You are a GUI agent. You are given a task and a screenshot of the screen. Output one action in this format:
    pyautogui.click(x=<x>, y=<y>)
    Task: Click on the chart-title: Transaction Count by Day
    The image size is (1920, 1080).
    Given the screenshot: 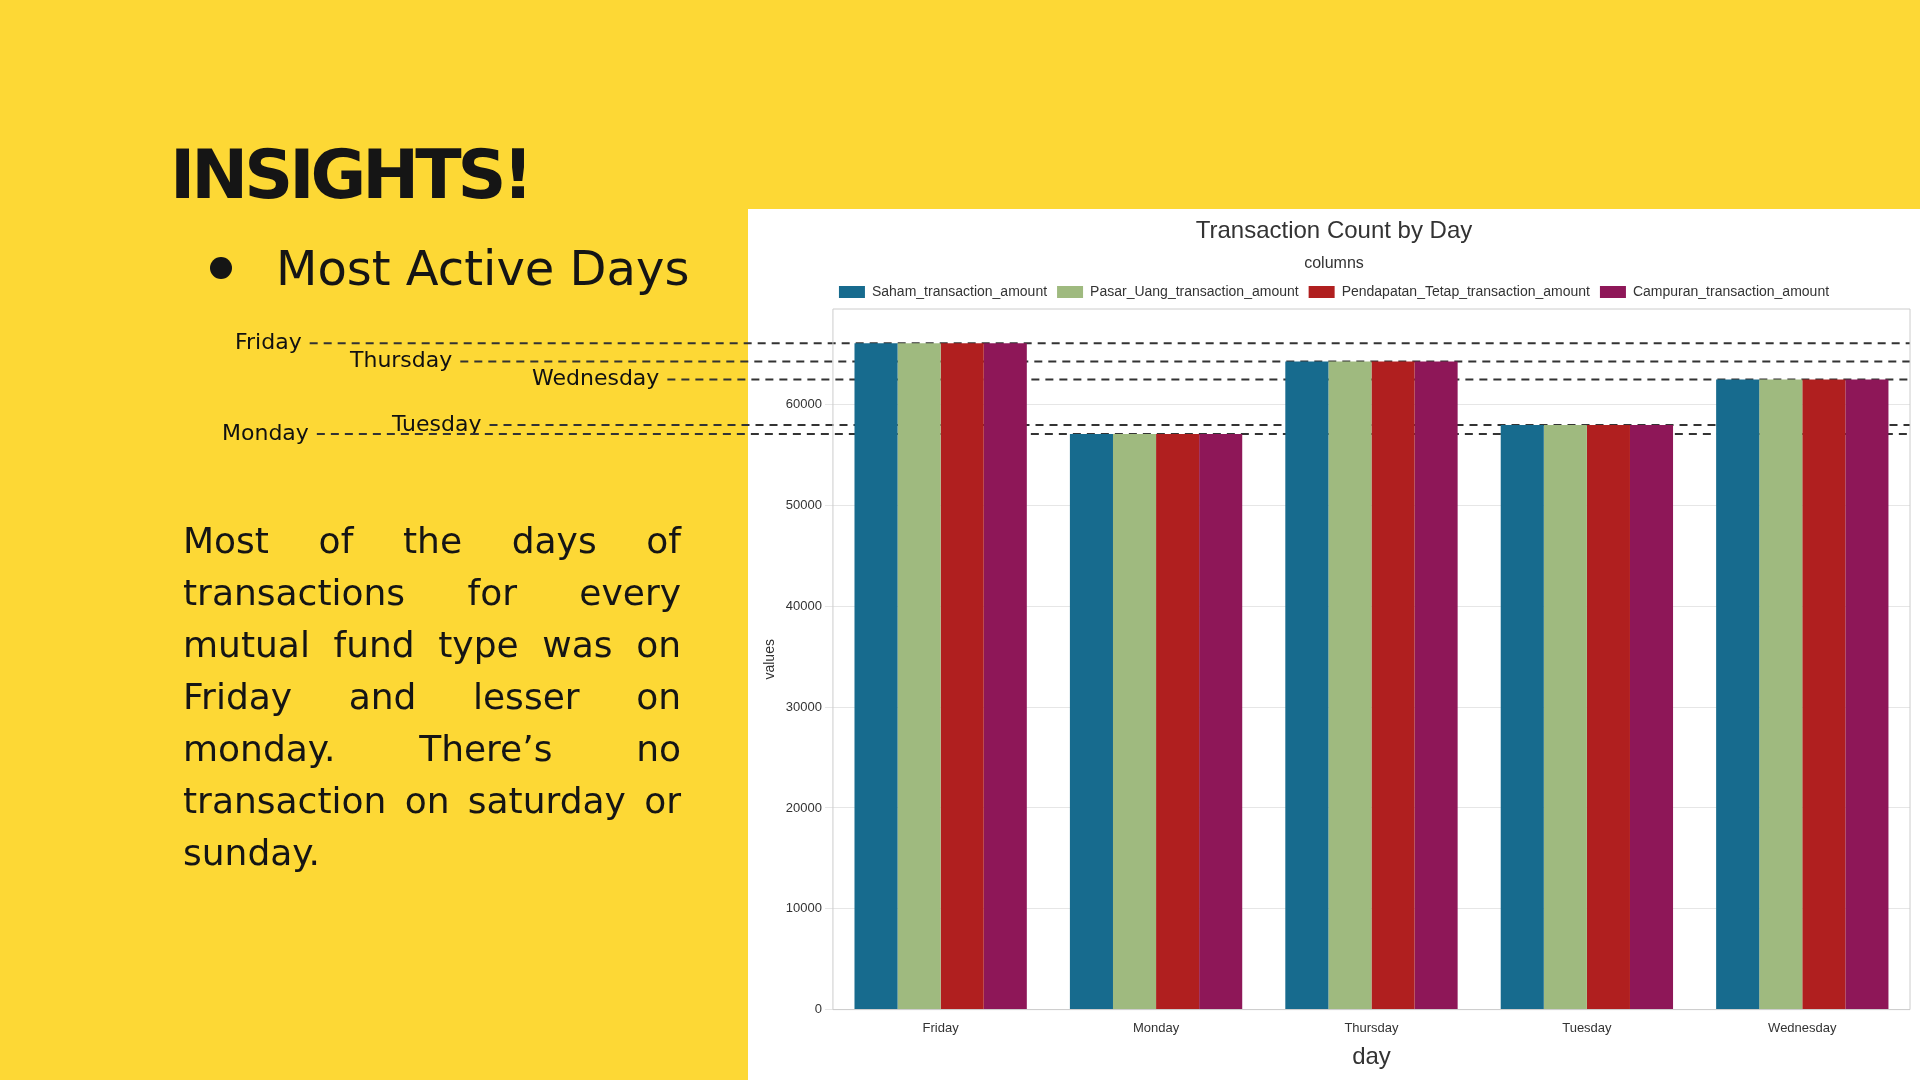 What is the action you would take?
    pyautogui.click(x=1334, y=230)
    